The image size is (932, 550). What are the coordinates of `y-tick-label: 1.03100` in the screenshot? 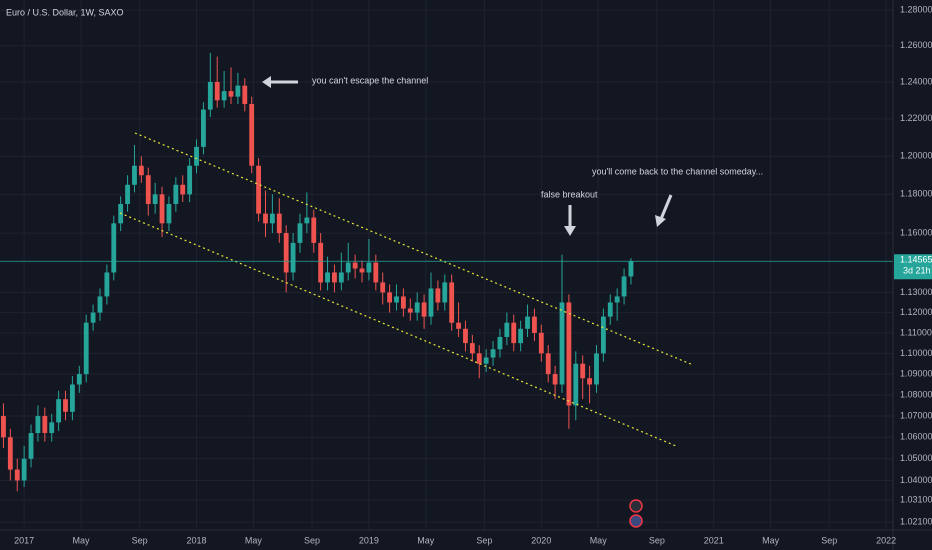 It's located at (916, 500).